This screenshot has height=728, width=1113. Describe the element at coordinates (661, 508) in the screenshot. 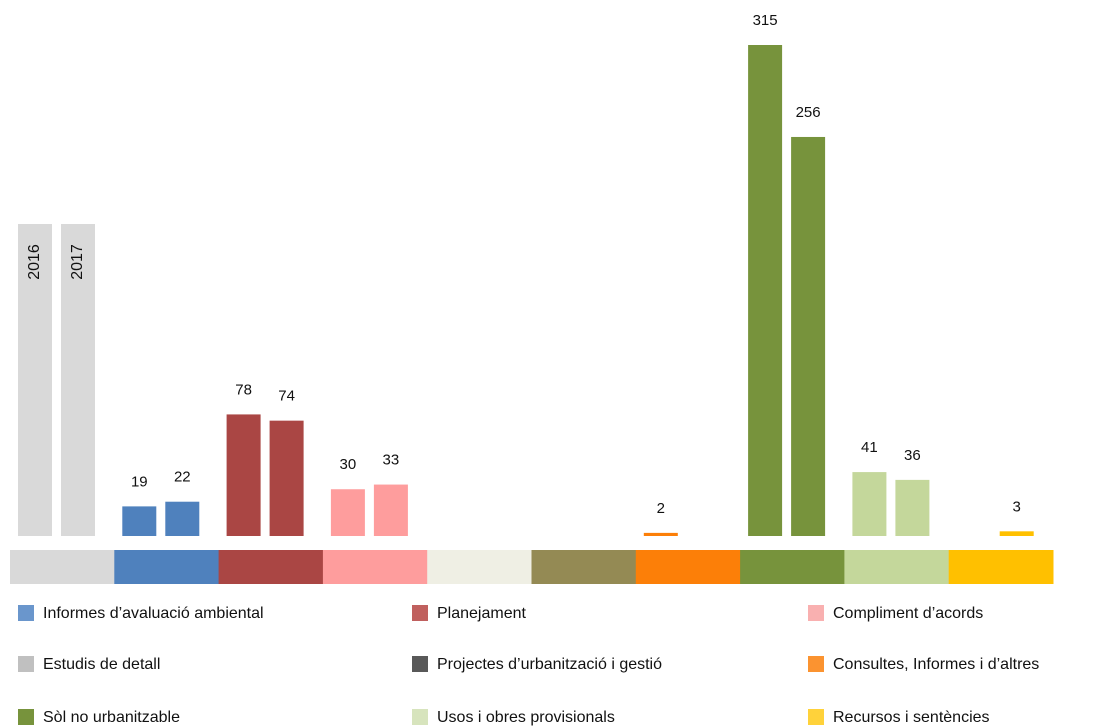

I see `value-label: 2` at that location.